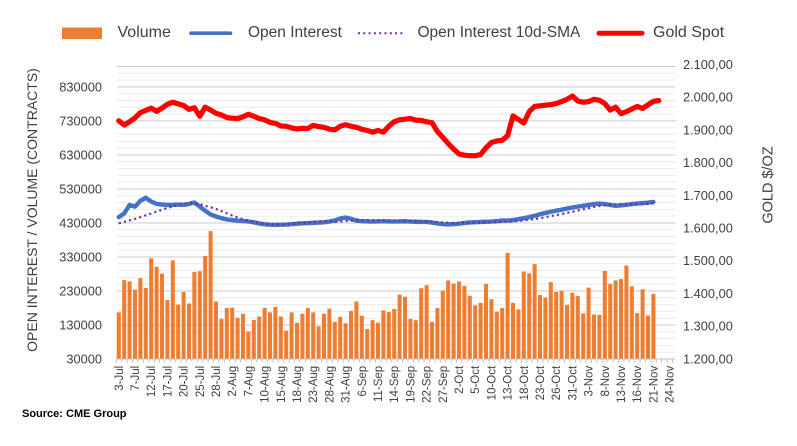 Image resolution: width=797 pixels, height=446 pixels. Describe the element at coordinates (708, 228) in the screenshot. I see `svg-text: 1.600,00` at that location.